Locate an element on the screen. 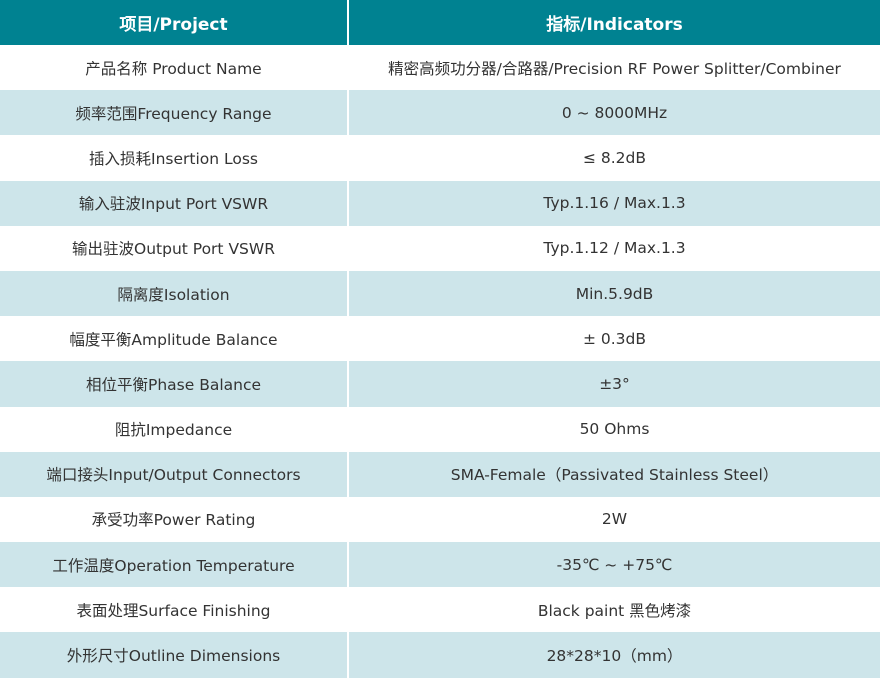 The image size is (880, 678). row-value: ± 0.3dB is located at coordinates (614, 338).